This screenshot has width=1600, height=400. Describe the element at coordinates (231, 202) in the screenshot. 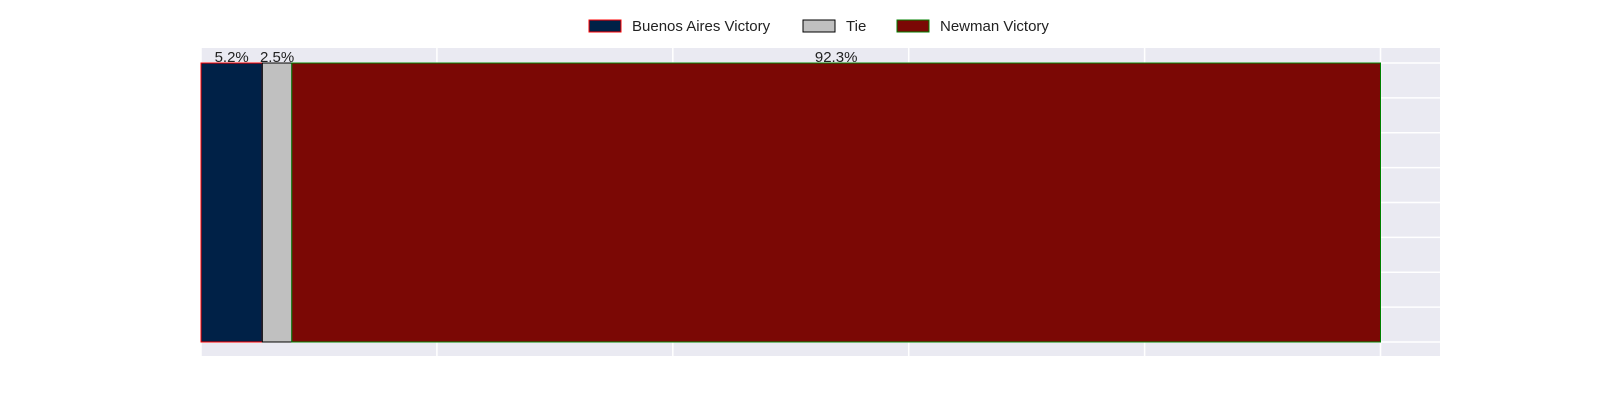

I see `bar-buenos-aires-victory` at that location.